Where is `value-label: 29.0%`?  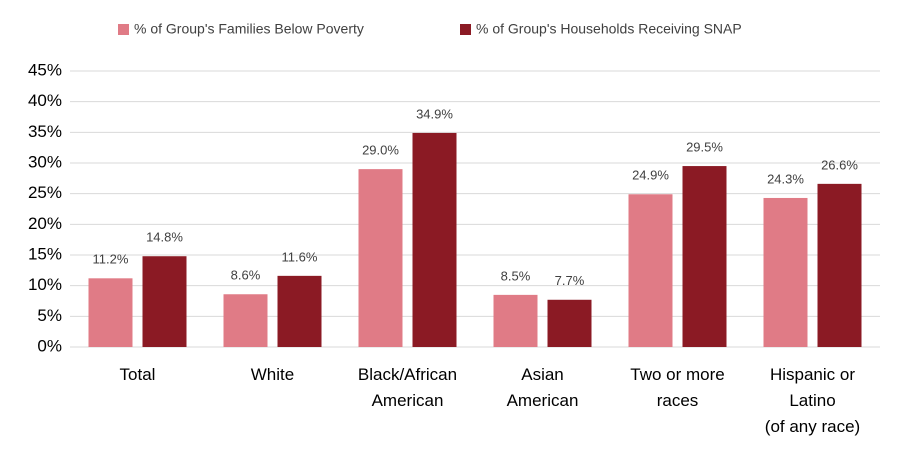
value-label: 29.0% is located at coordinates (380, 150).